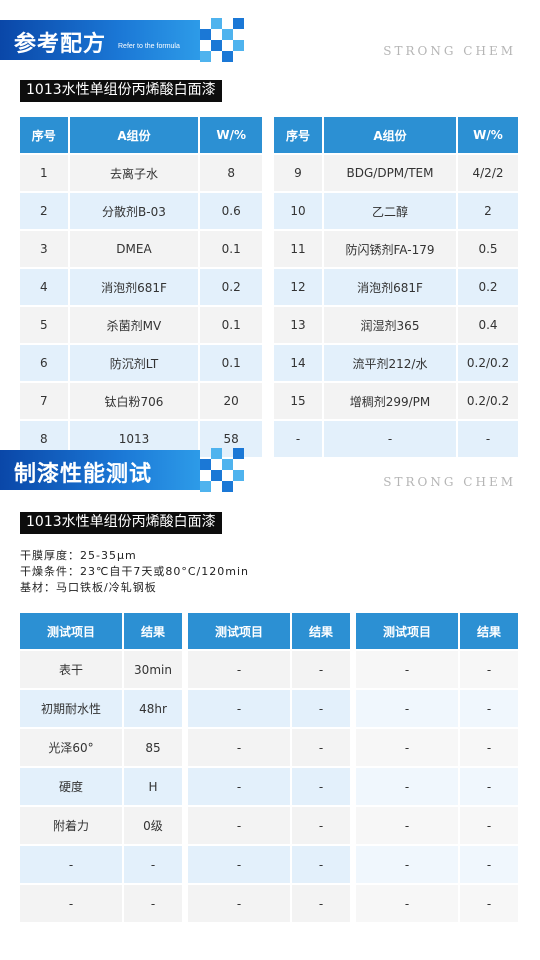 The image size is (540, 960). I want to click on table-row: 光泽60° 85, so click(101, 747).